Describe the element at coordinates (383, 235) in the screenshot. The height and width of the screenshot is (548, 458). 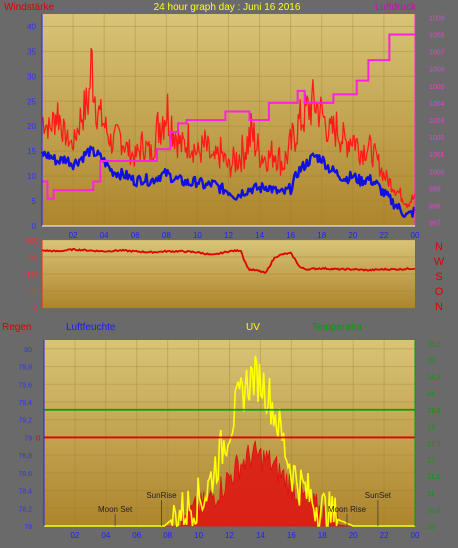
I see `wind-x-tick: 22` at that location.